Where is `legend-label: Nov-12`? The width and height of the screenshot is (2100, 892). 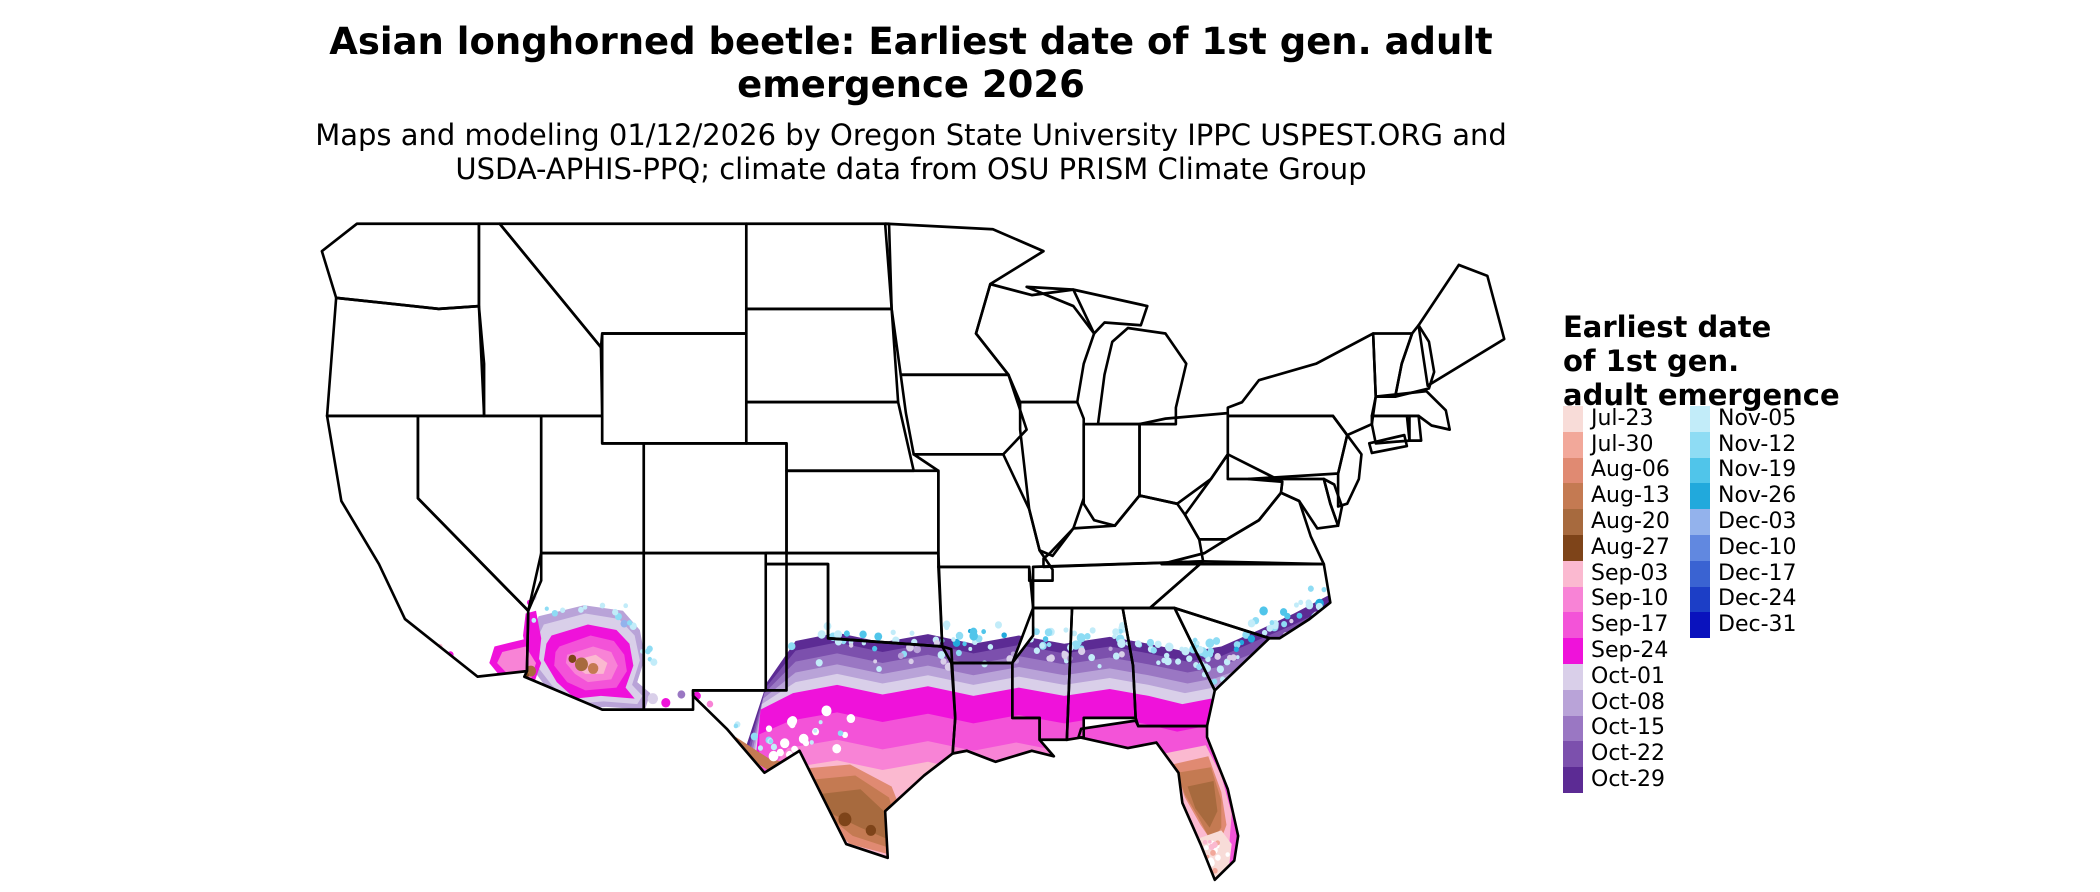 legend-label: Nov-12 is located at coordinates (1757, 444).